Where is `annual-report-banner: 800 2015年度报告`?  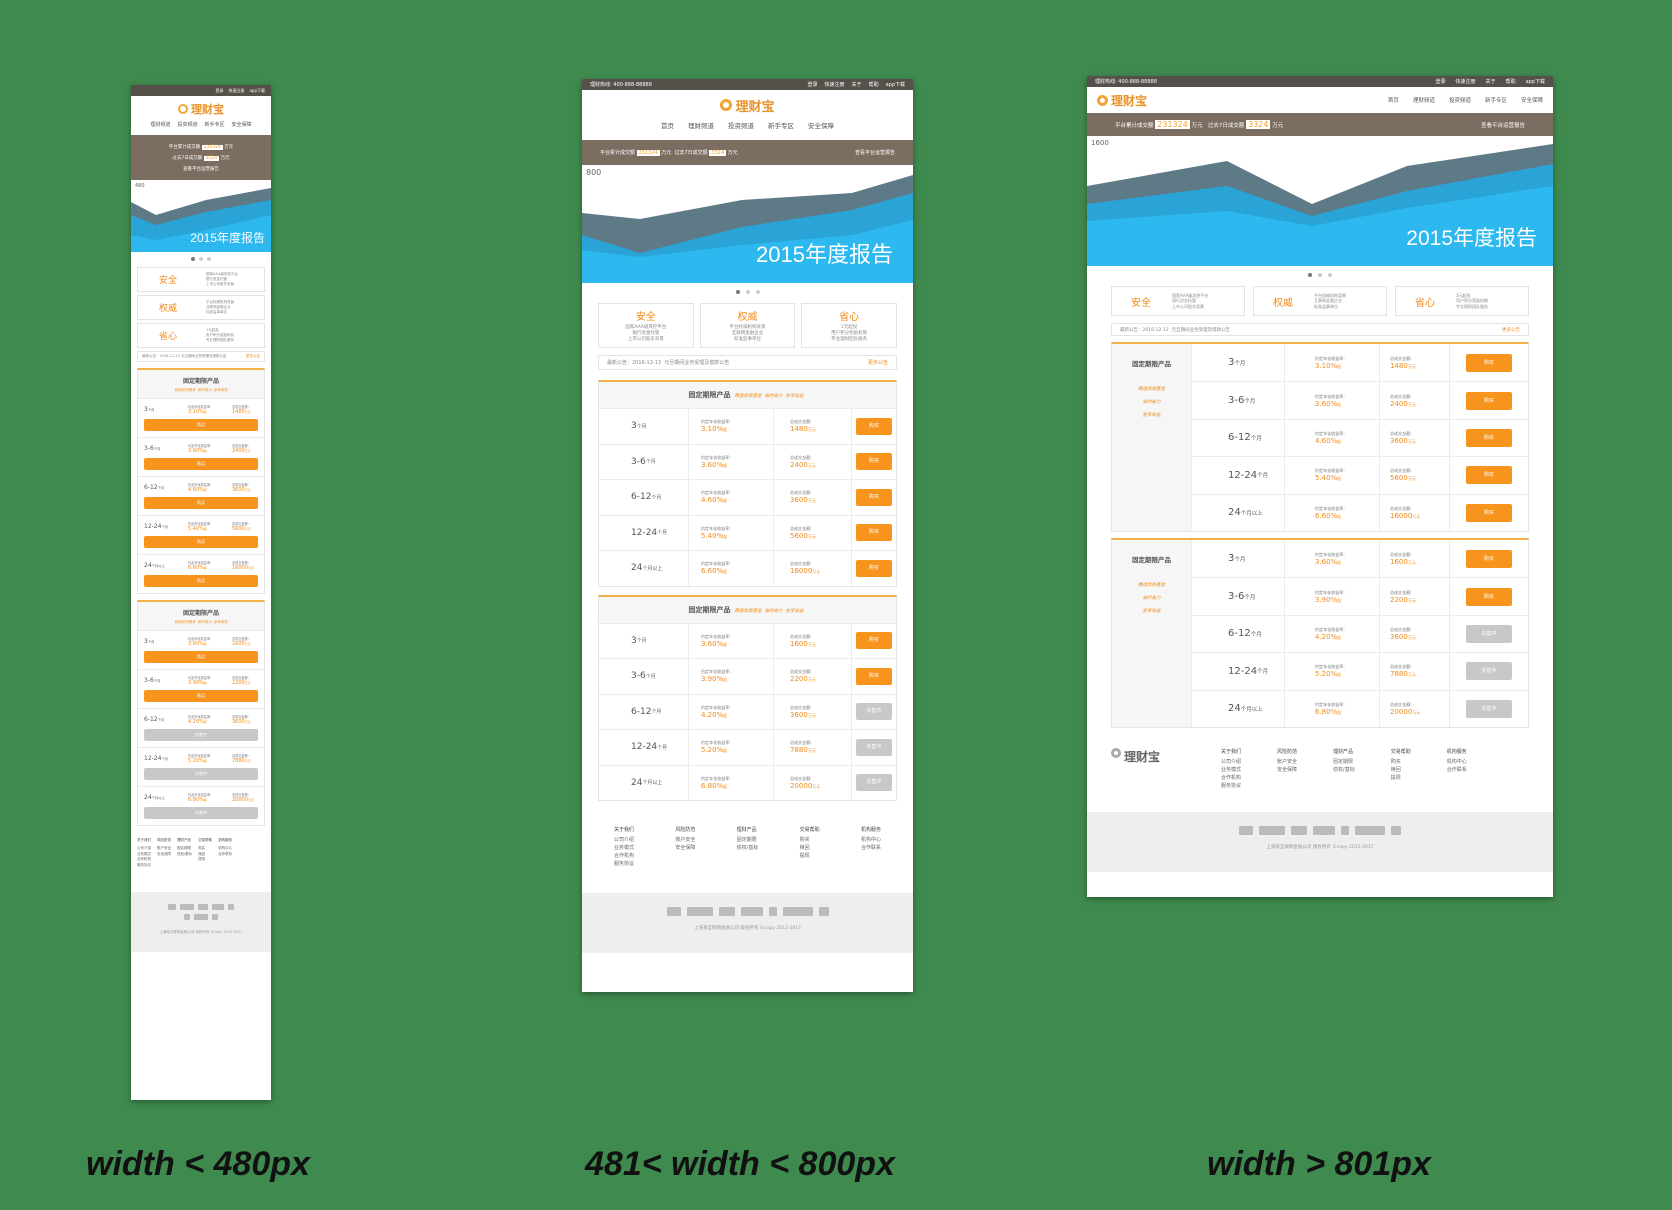 annual-report-banner: 800 2015年度报告 is located at coordinates (747, 224).